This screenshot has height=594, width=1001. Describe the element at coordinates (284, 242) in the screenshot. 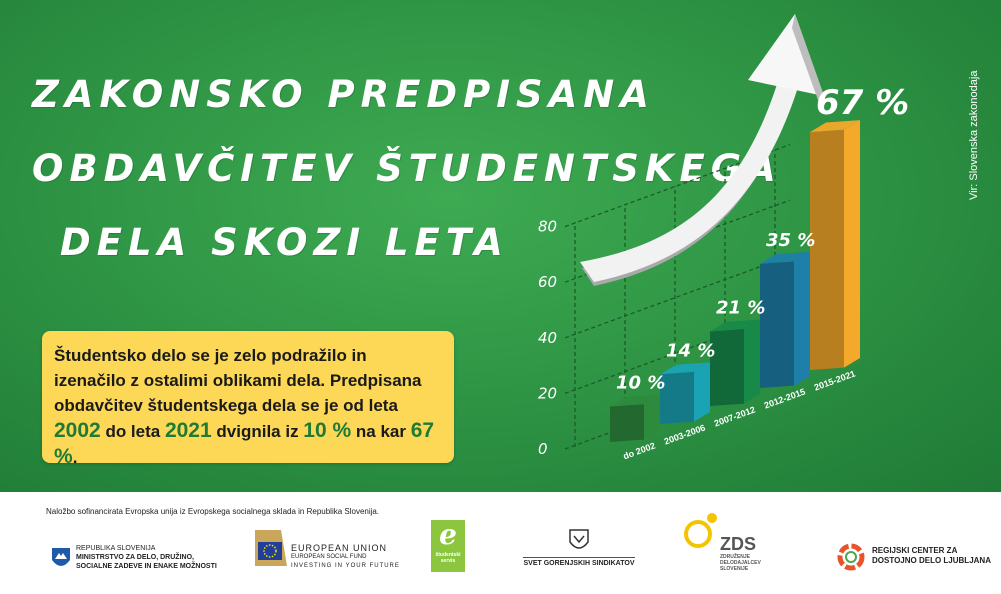

I see `title-line-3: DELA SKOZI LETA` at that location.